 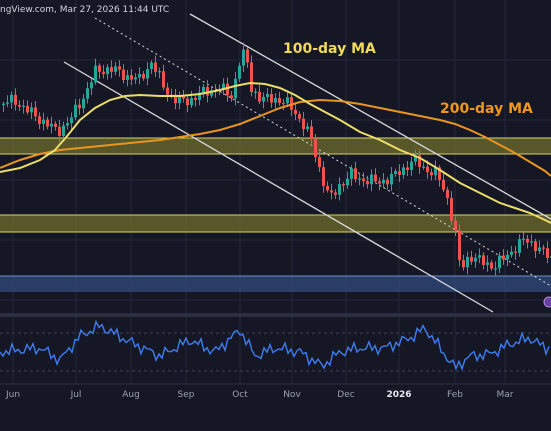 What do you see at coordinates (275, 146) in the screenshot?
I see `resistance-zone-upper` at bounding box center [275, 146].